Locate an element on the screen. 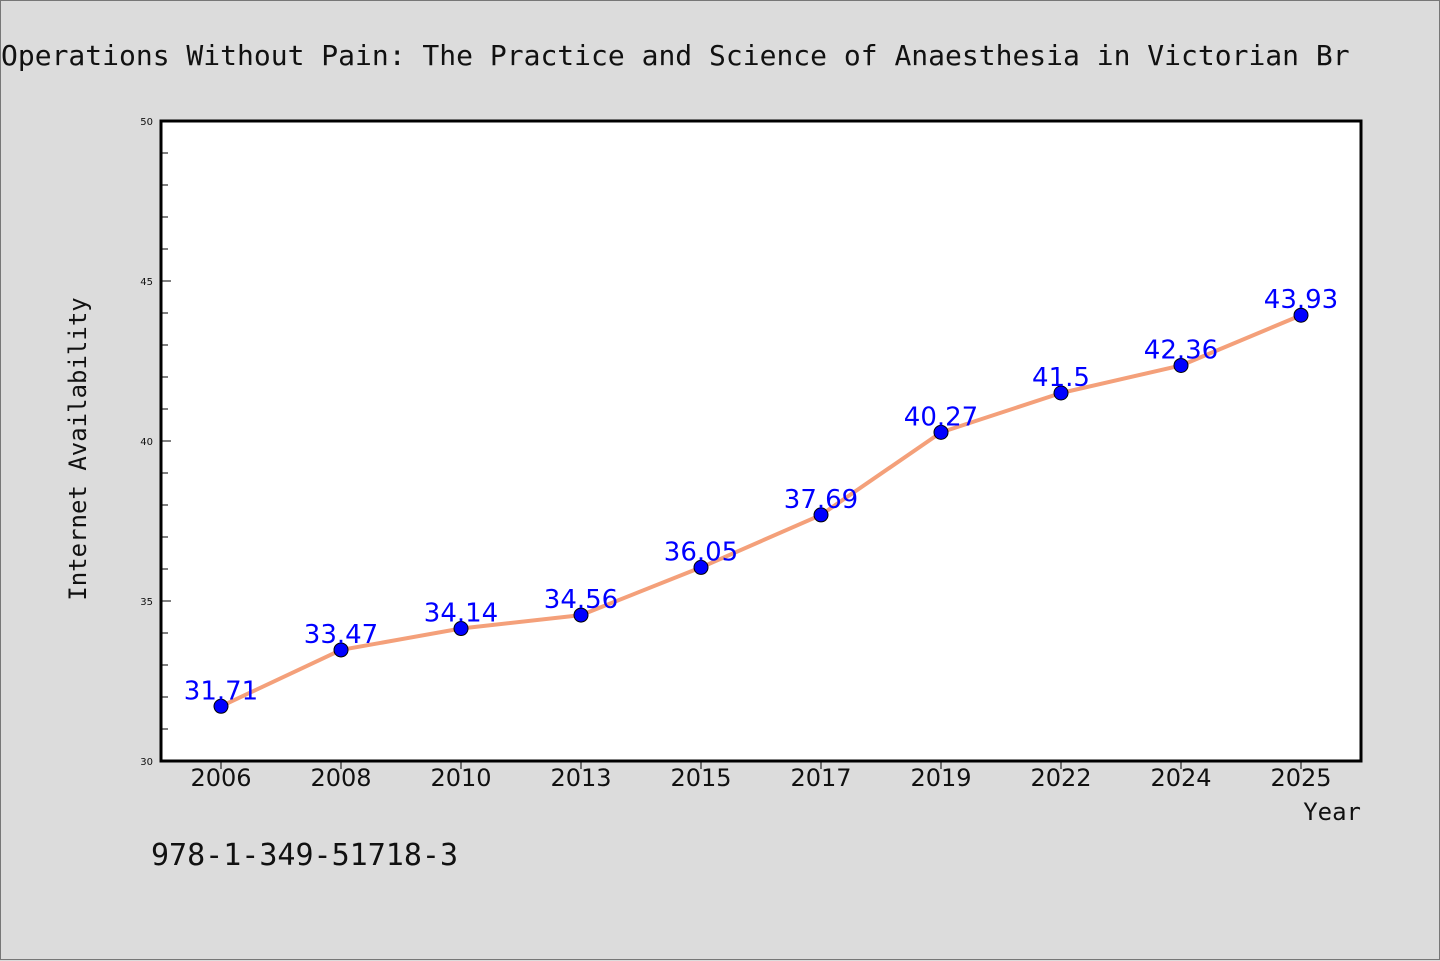  data-label: 33.47 is located at coordinates (341, 635).